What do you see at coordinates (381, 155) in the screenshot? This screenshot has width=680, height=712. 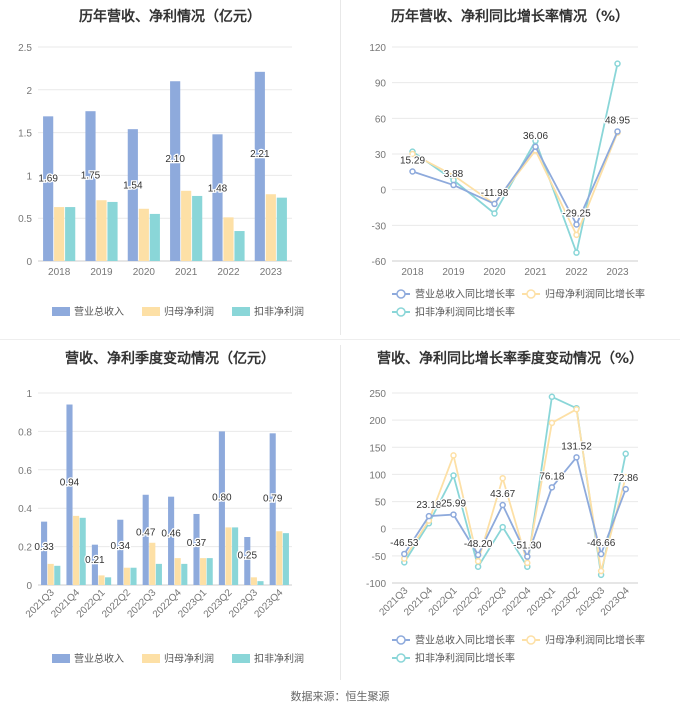 I see `y-tick-label: 30` at bounding box center [381, 155].